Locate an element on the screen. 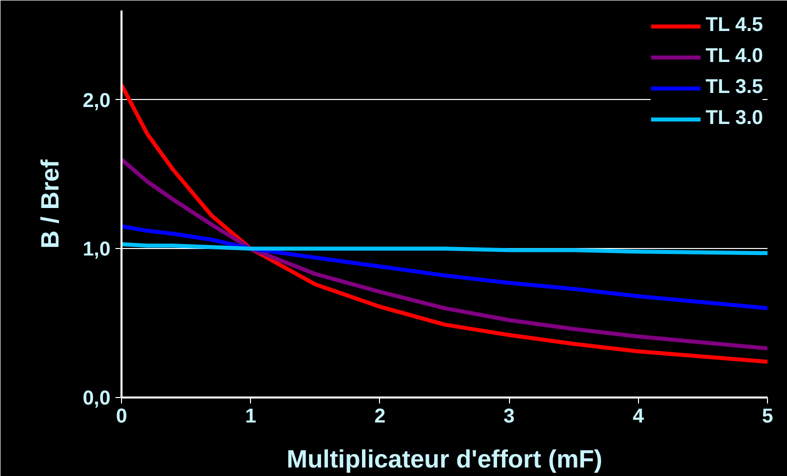 The image size is (787, 476). x-tick-label: 1 is located at coordinates (250, 417).